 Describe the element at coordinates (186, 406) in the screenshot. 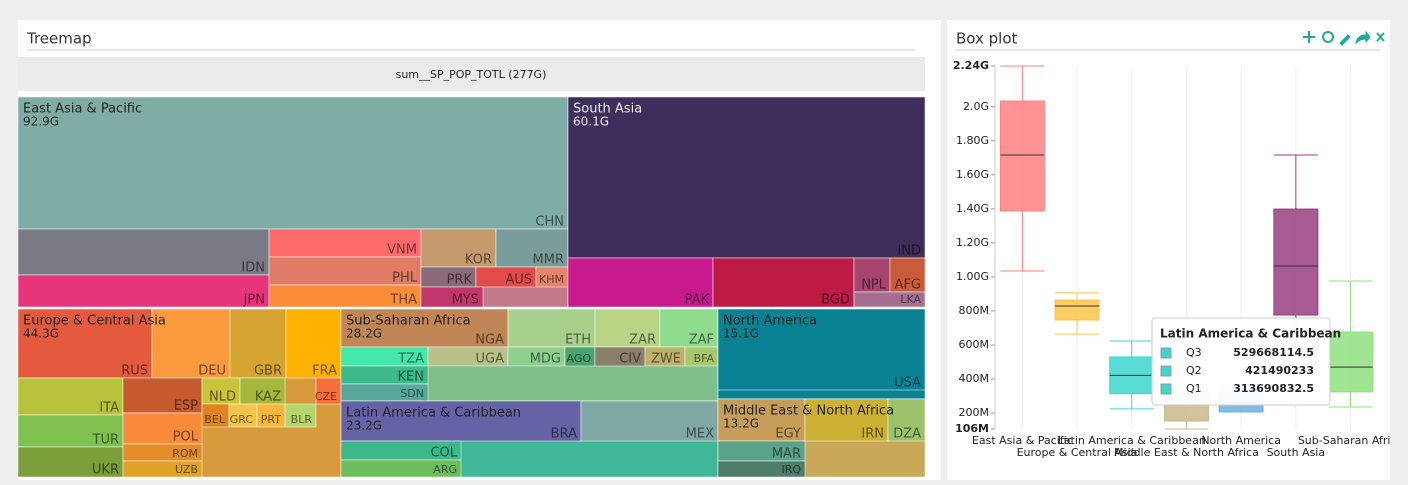

I see `country-label: ESP` at that location.